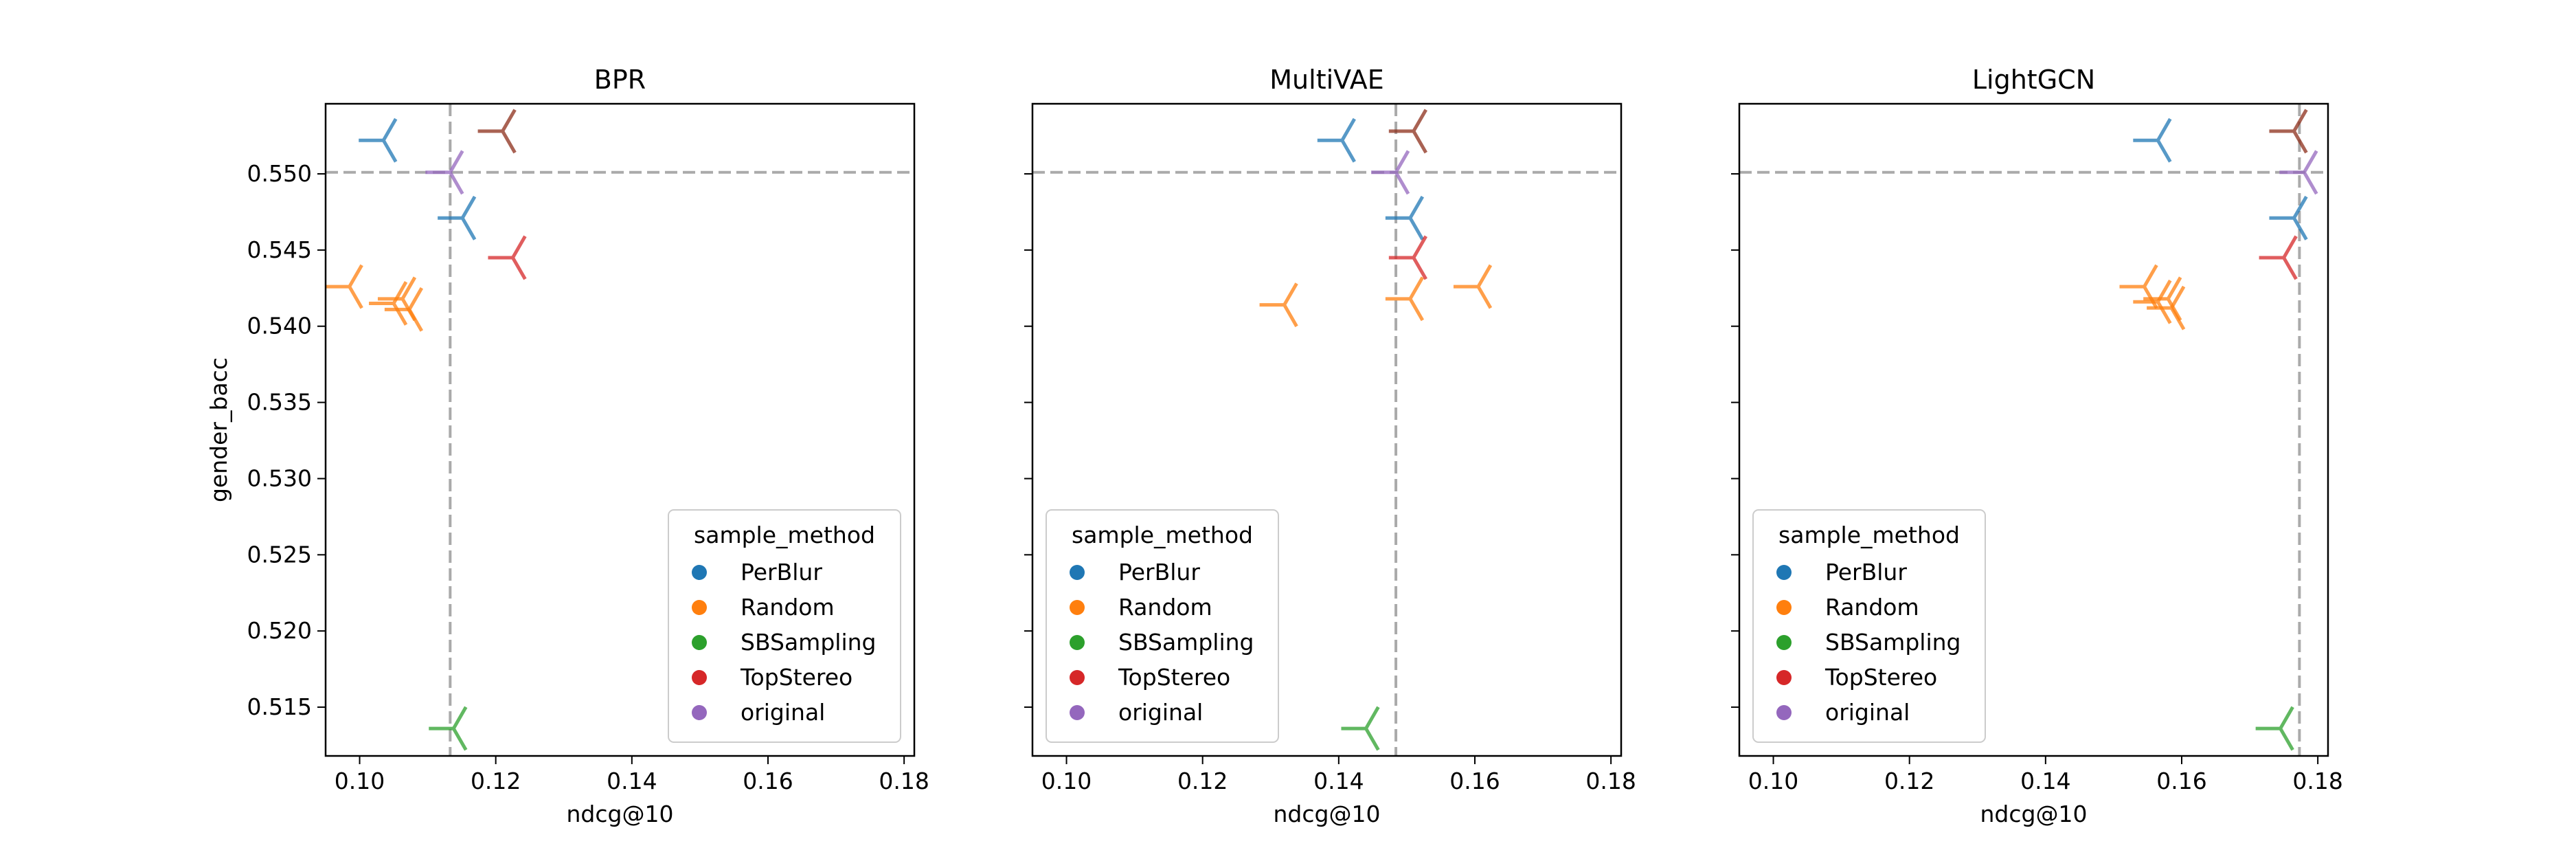 Image resolution: width=2576 pixels, height=859 pixels. I want to click on subplot-title: MultiVAE, so click(1326, 80).